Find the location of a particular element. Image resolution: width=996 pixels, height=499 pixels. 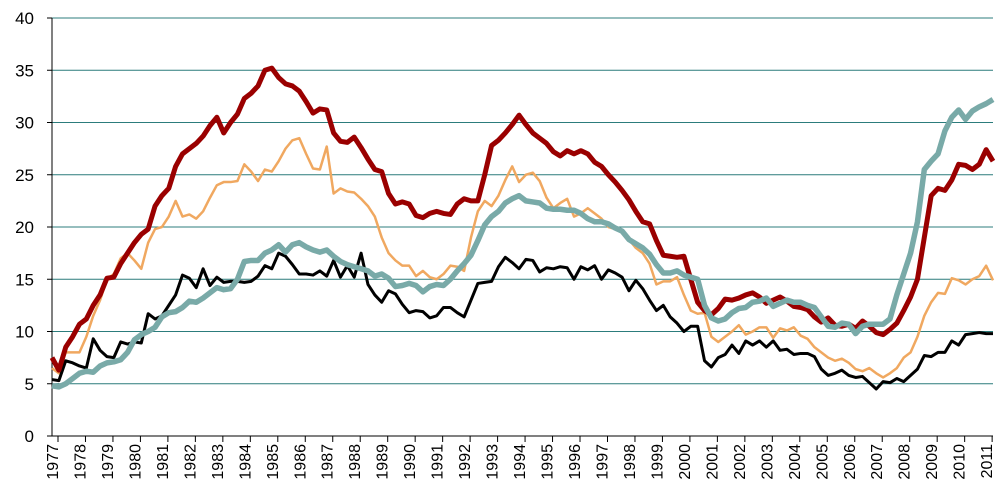

x-tick-label: 1991 is located at coordinates (438, 462).